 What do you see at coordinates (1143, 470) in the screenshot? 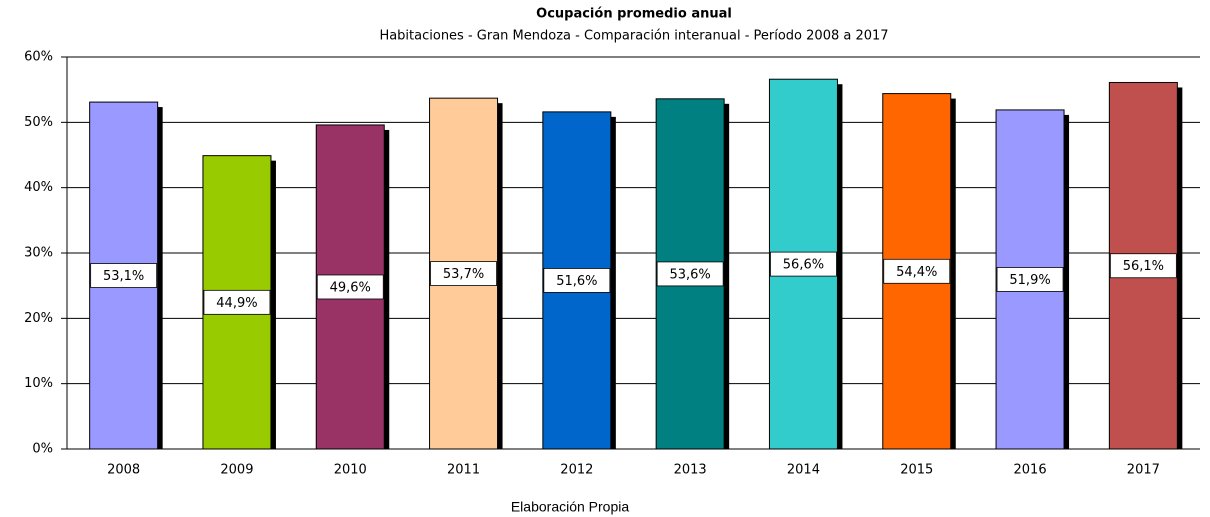
I see `x-tick-label: 2017` at bounding box center [1143, 470].